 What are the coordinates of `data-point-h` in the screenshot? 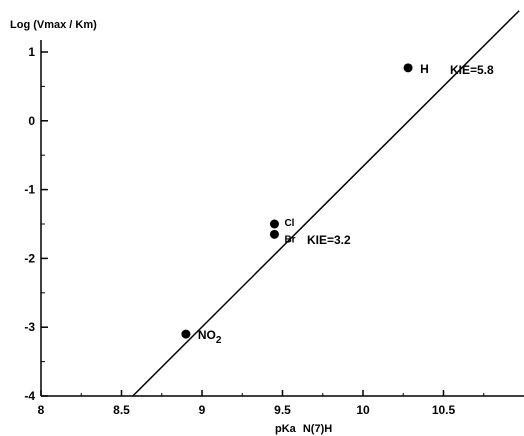 It's located at (408, 68).